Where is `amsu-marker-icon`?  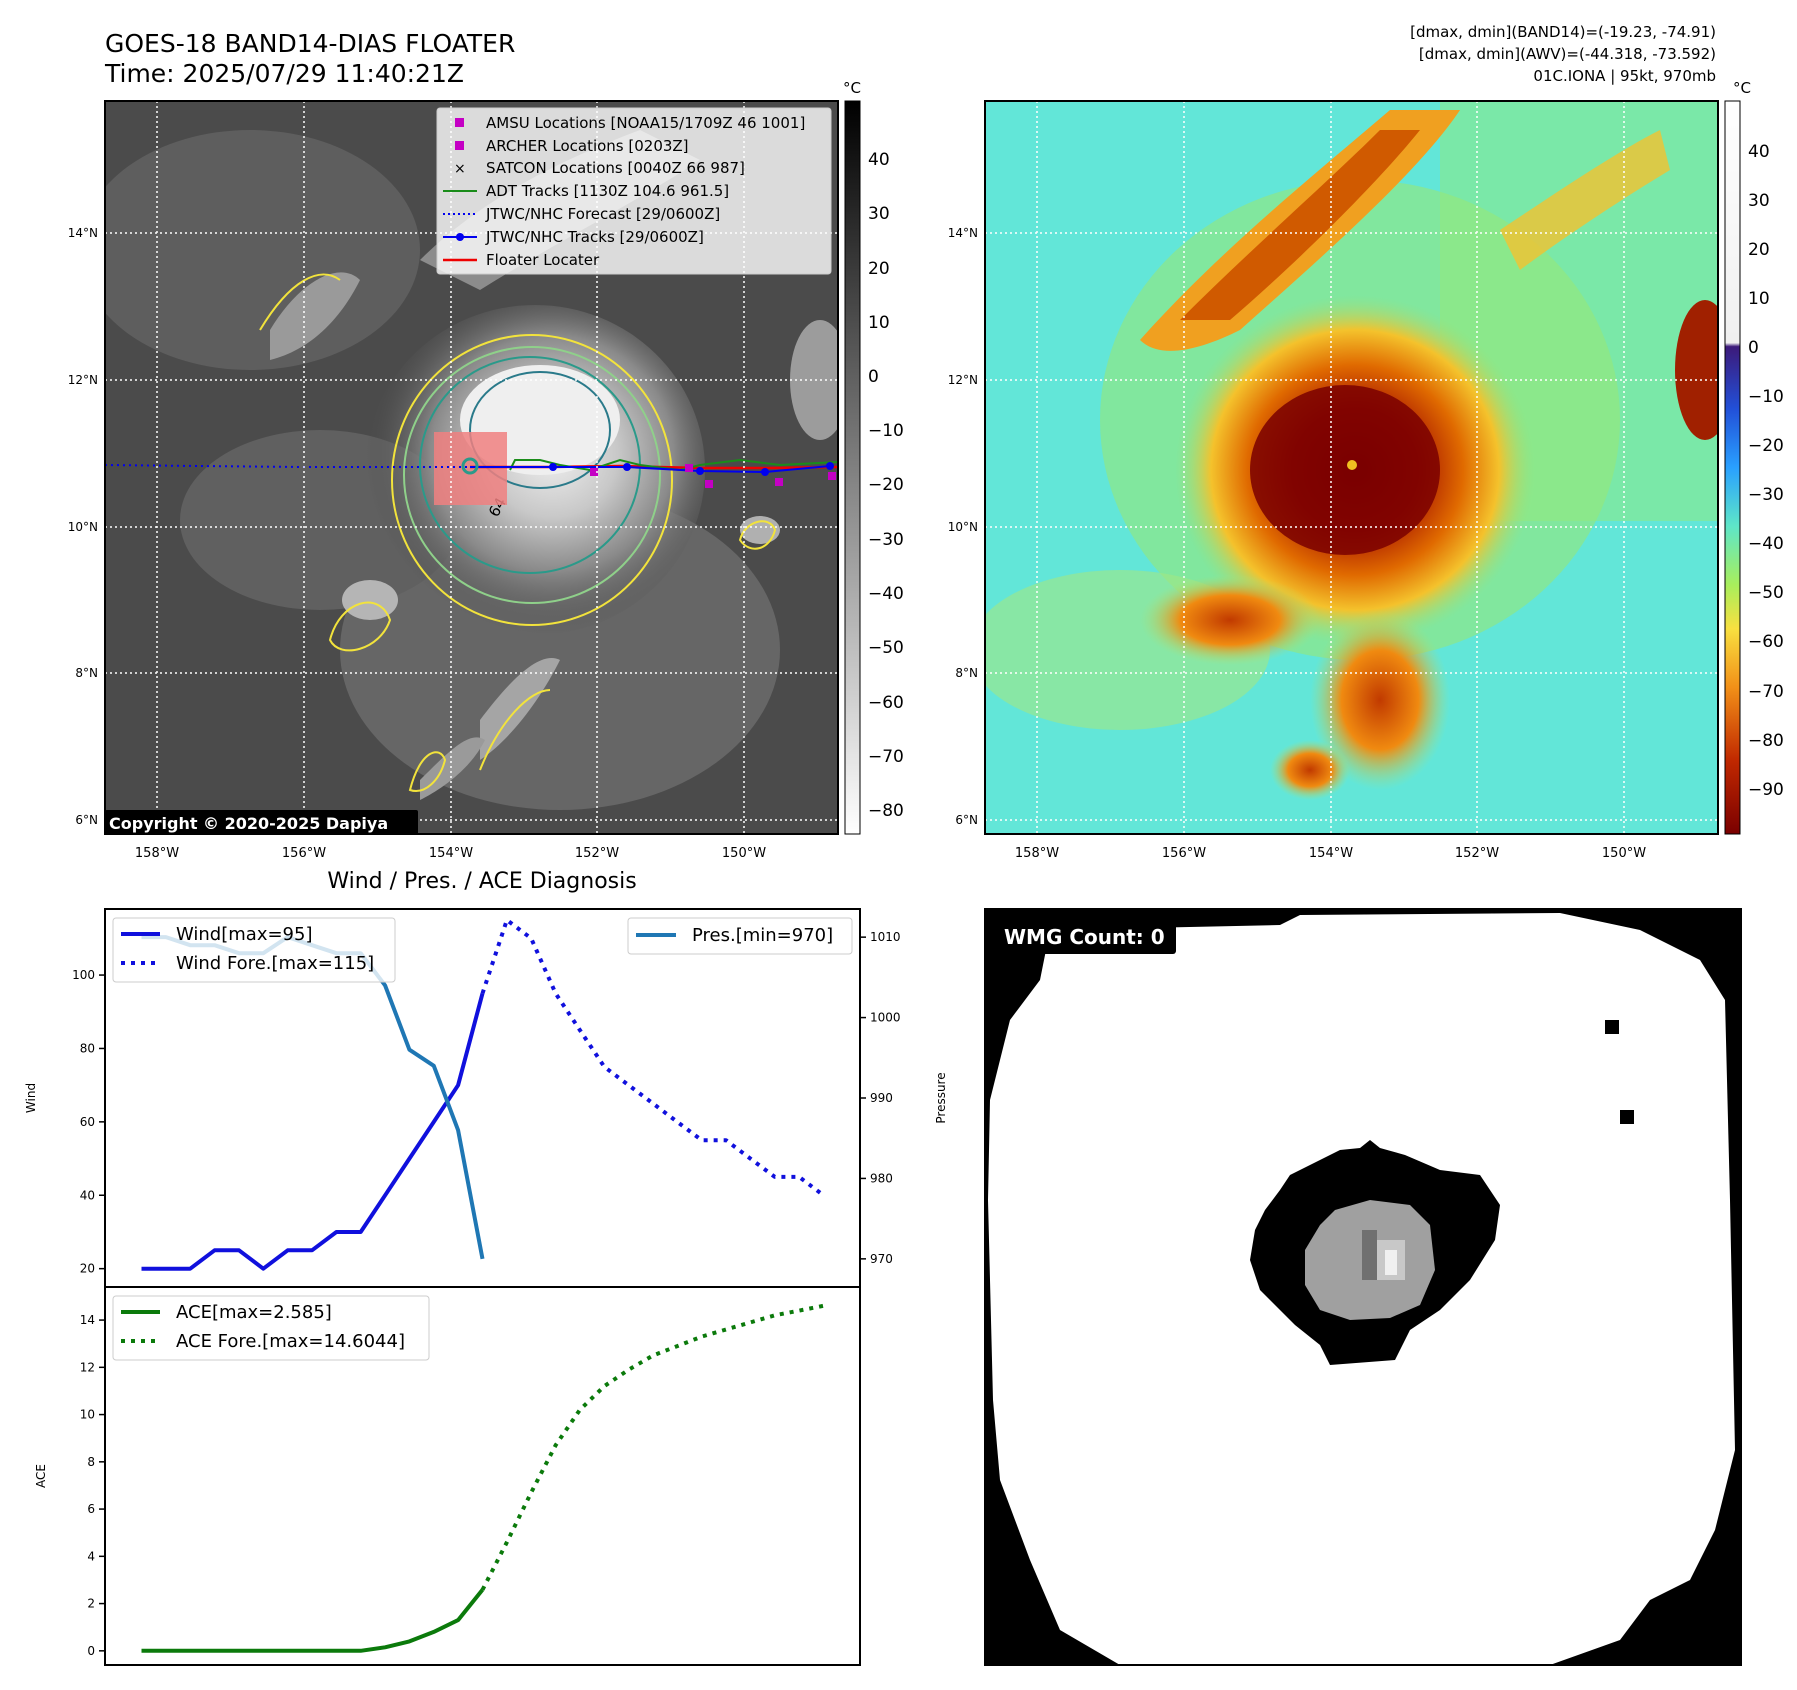 amsu-marker-icon is located at coordinates (459, 122).